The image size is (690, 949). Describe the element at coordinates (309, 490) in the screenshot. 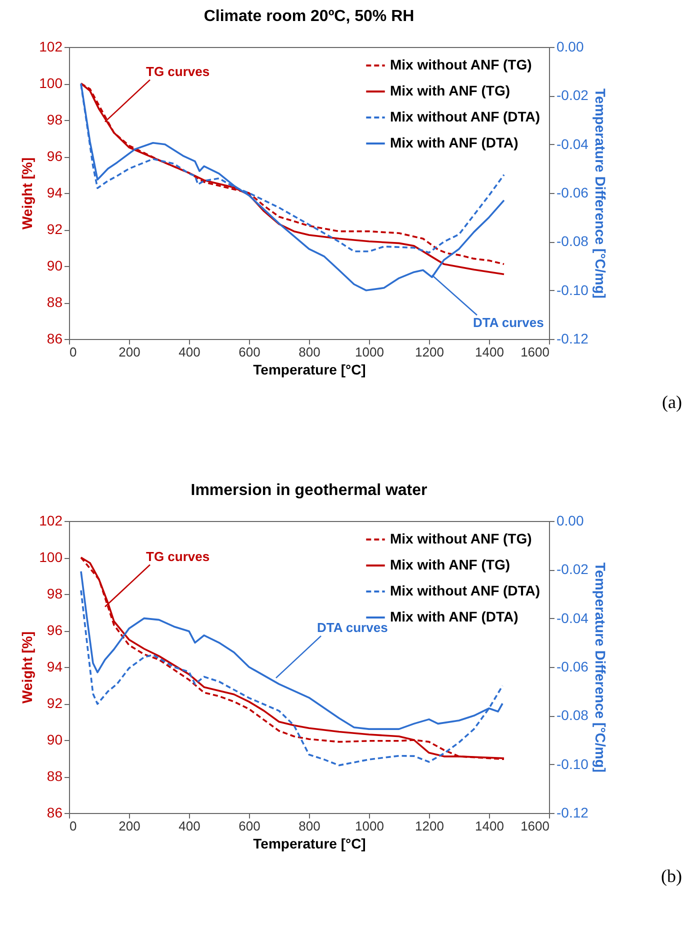

I see `chart-title: Immersion in geothermal water` at that location.